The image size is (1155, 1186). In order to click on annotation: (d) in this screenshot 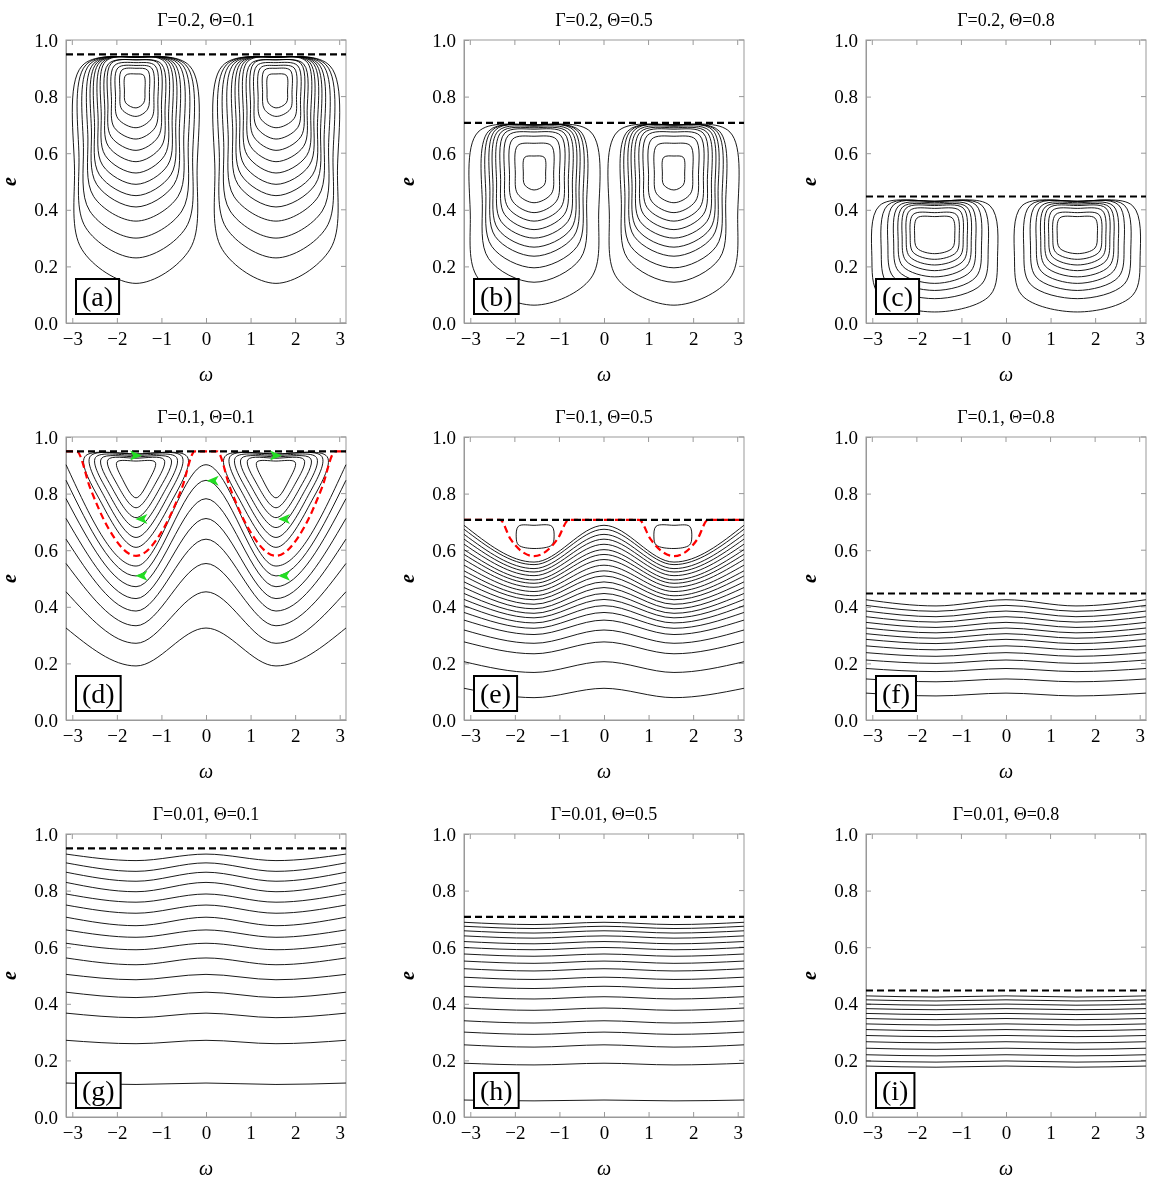, I will do `click(98, 693)`.